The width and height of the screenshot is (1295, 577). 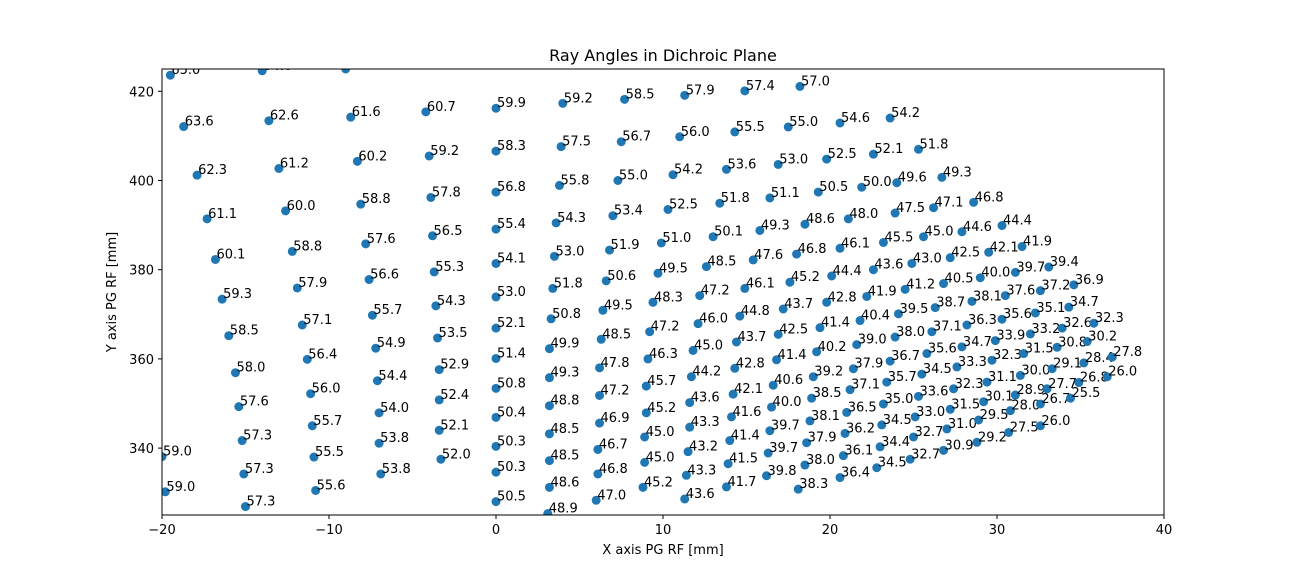 I want to click on point-label: 29.5, so click(x=994, y=415).